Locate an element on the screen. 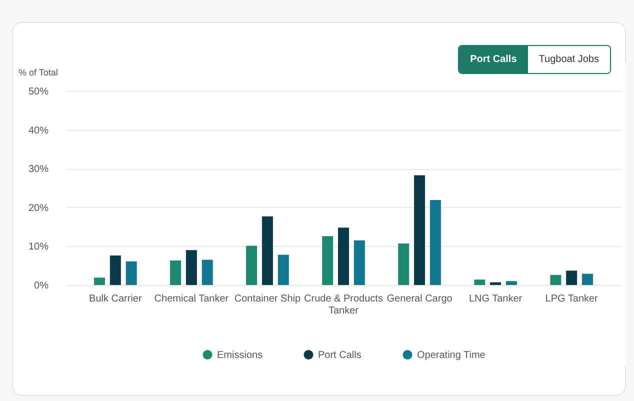  legend-label: Port Calls is located at coordinates (340, 355).